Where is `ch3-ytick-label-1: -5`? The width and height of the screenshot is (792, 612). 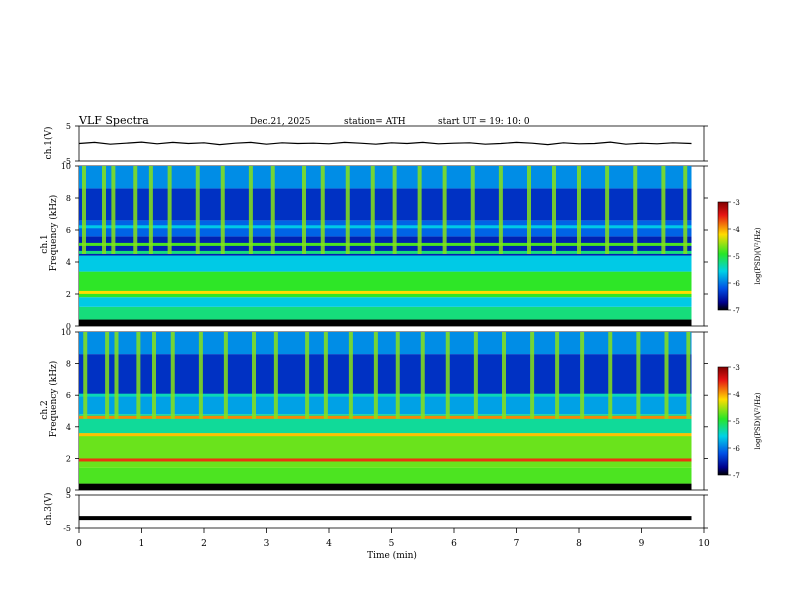 ch3-ytick-label-1: -5 is located at coordinates (67, 528).